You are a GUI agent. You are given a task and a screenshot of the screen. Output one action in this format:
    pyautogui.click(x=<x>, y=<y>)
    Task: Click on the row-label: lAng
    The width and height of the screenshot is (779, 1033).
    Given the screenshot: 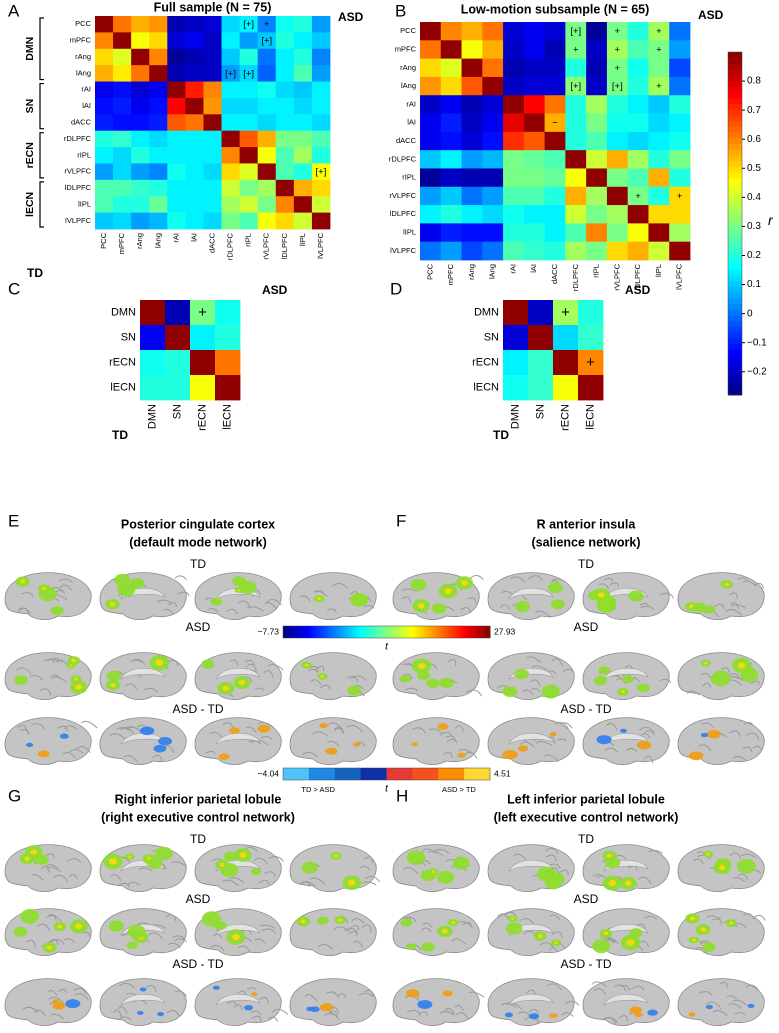 What is the action you would take?
    pyautogui.click(x=83, y=72)
    